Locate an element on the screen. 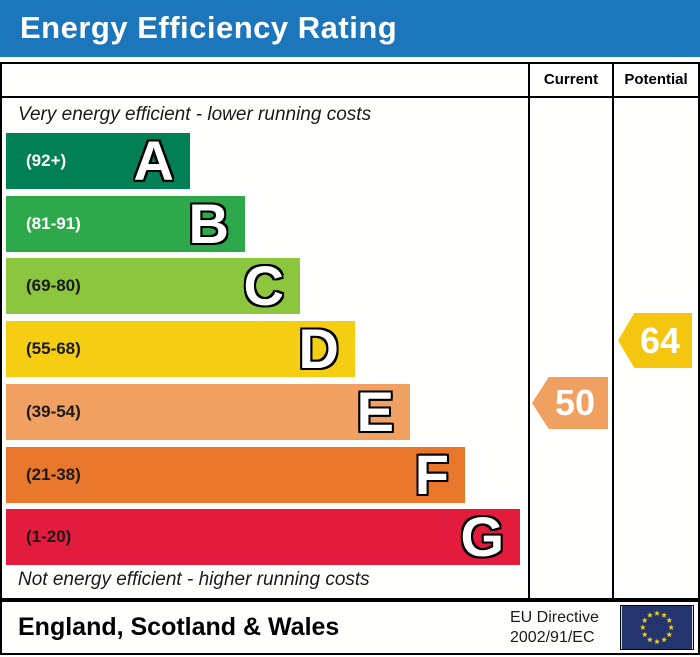 The width and height of the screenshot is (700, 657). band-letter: G is located at coordinates (482, 536).